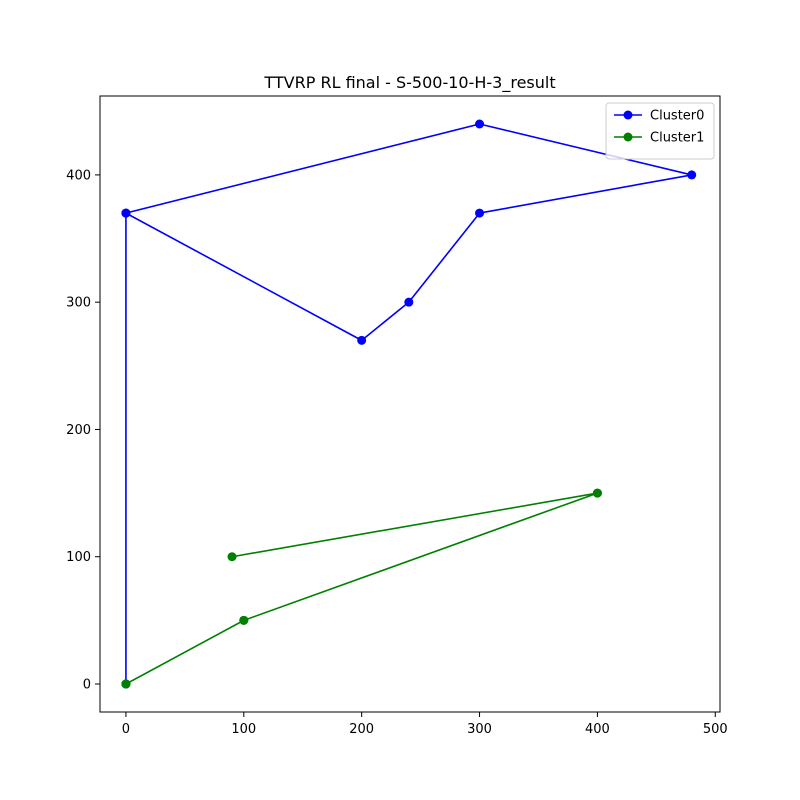  Describe the element at coordinates (409, 83) in the screenshot. I see `chart-title: TTVRP RL final - S-500-10-H-3_result` at that location.